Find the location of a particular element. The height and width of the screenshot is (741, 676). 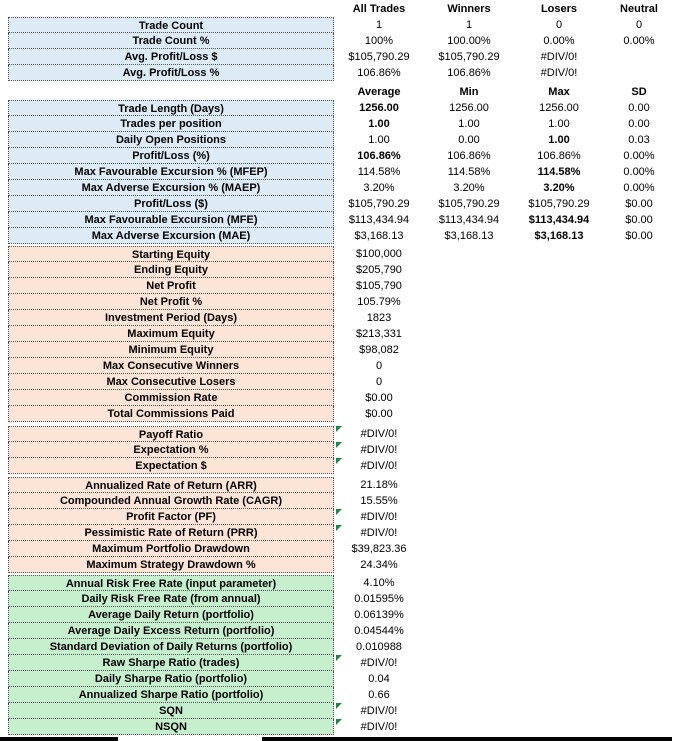

row-label: Raw Sharpe Ratio (trades) is located at coordinates (171, 663).